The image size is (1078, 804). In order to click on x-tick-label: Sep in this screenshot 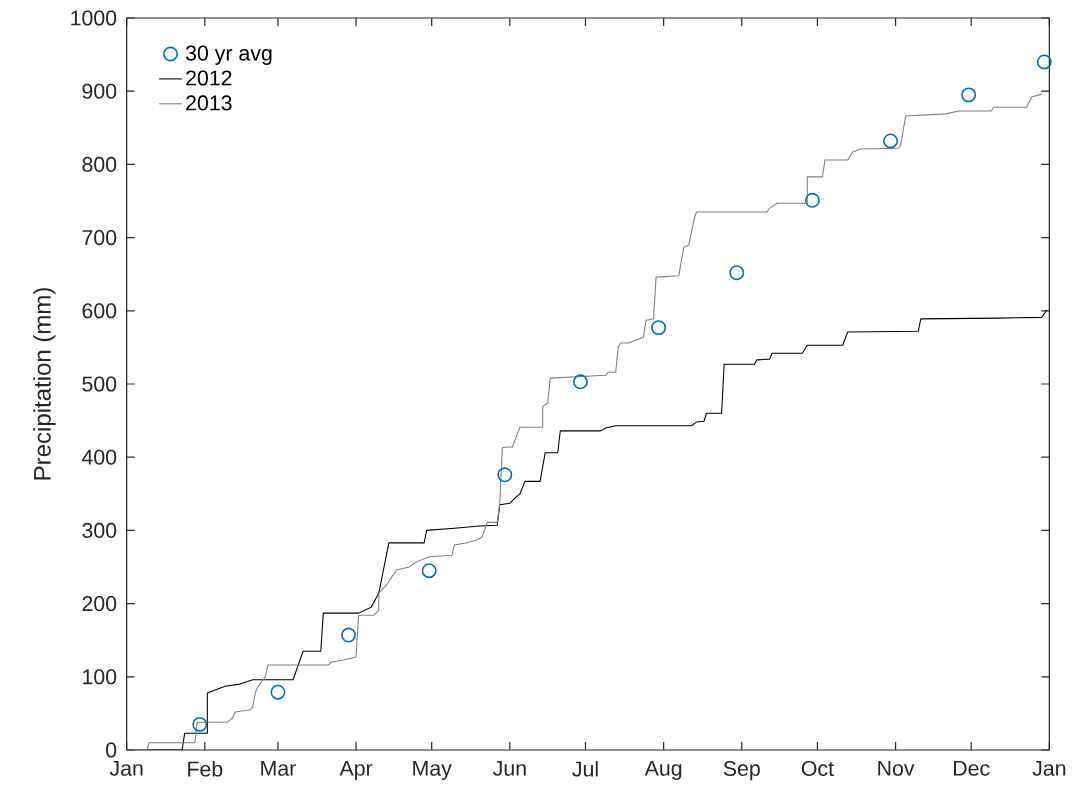, I will do `click(741, 770)`.